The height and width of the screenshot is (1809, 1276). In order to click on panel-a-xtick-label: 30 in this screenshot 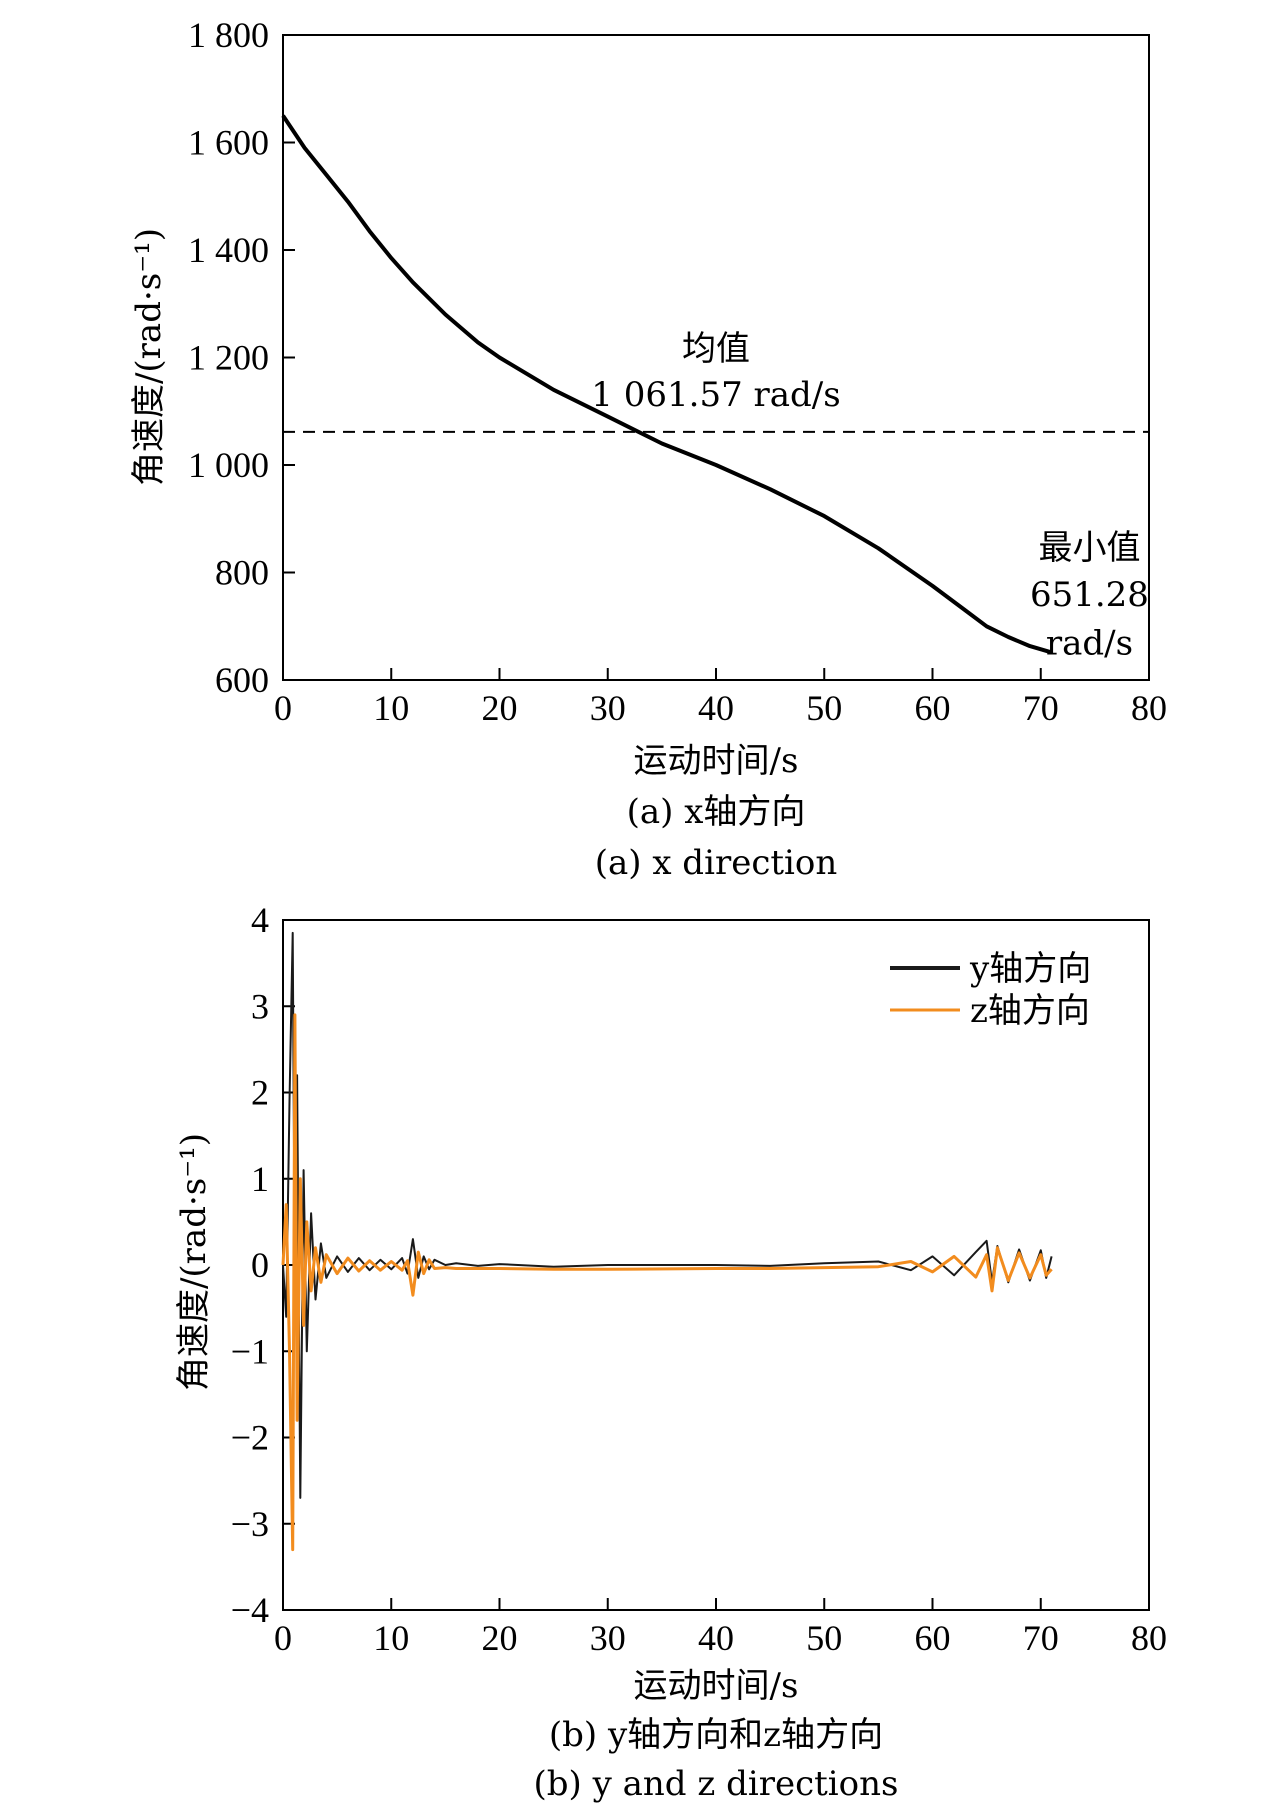, I will do `click(608, 708)`.